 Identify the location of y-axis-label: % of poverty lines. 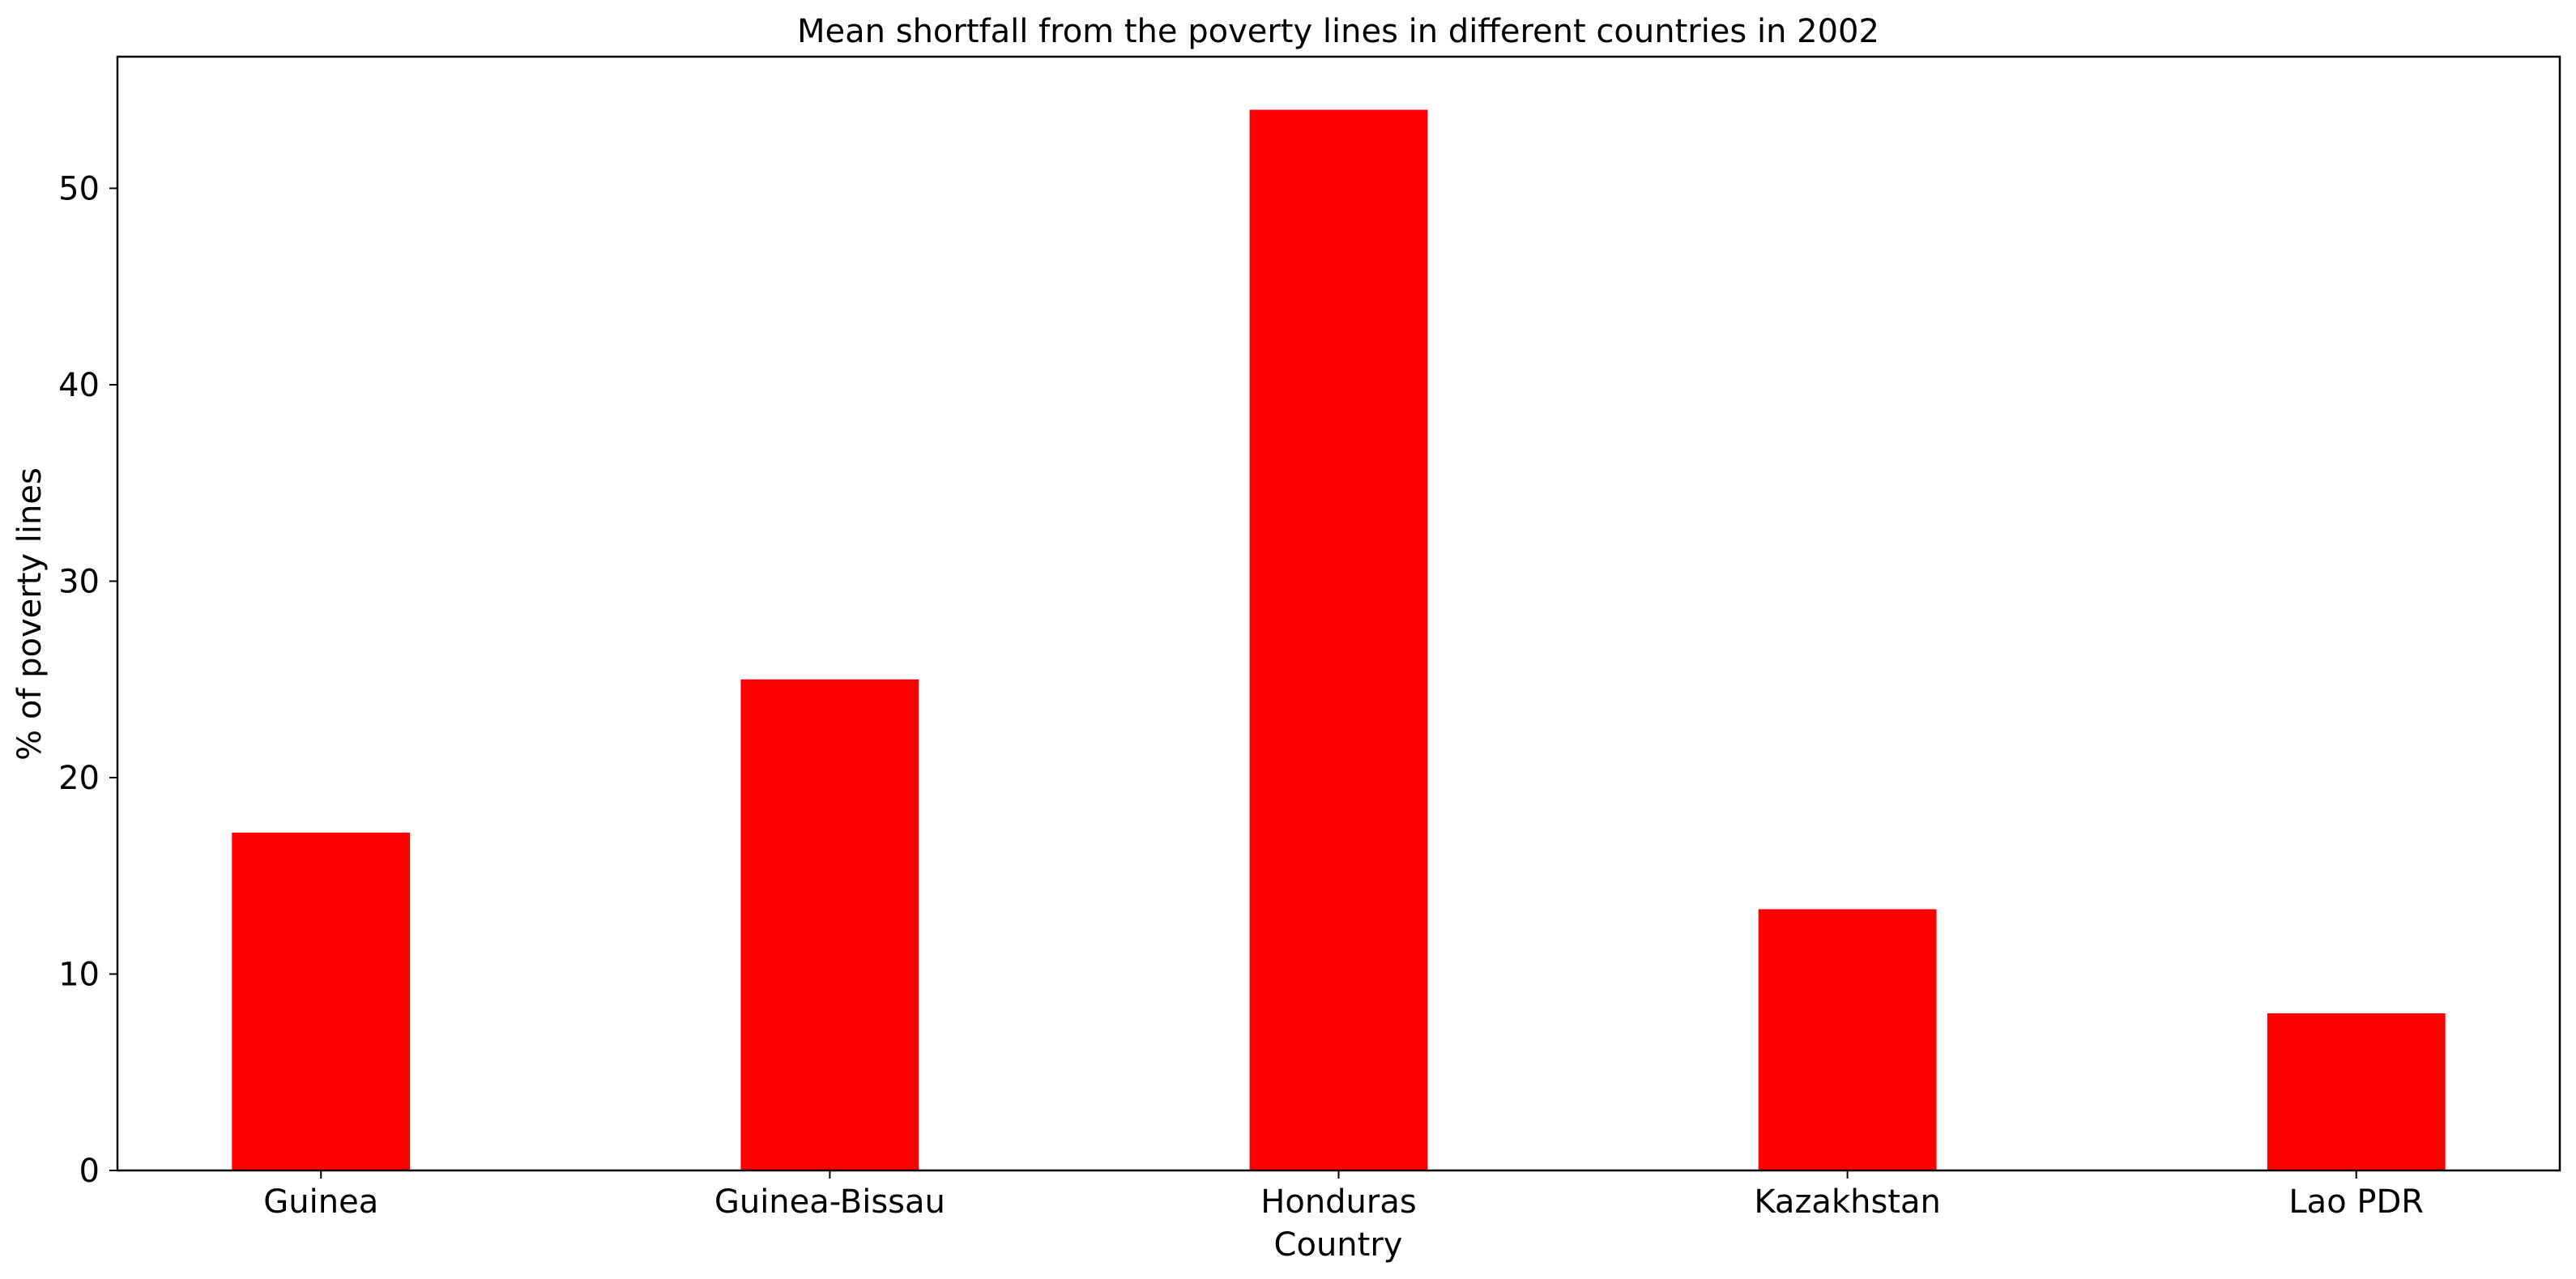
(30, 614).